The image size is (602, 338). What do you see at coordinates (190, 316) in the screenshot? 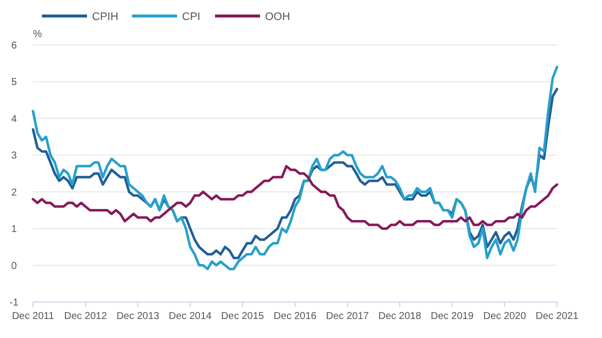
I see `x-tick-label: Dec 2014` at bounding box center [190, 316].